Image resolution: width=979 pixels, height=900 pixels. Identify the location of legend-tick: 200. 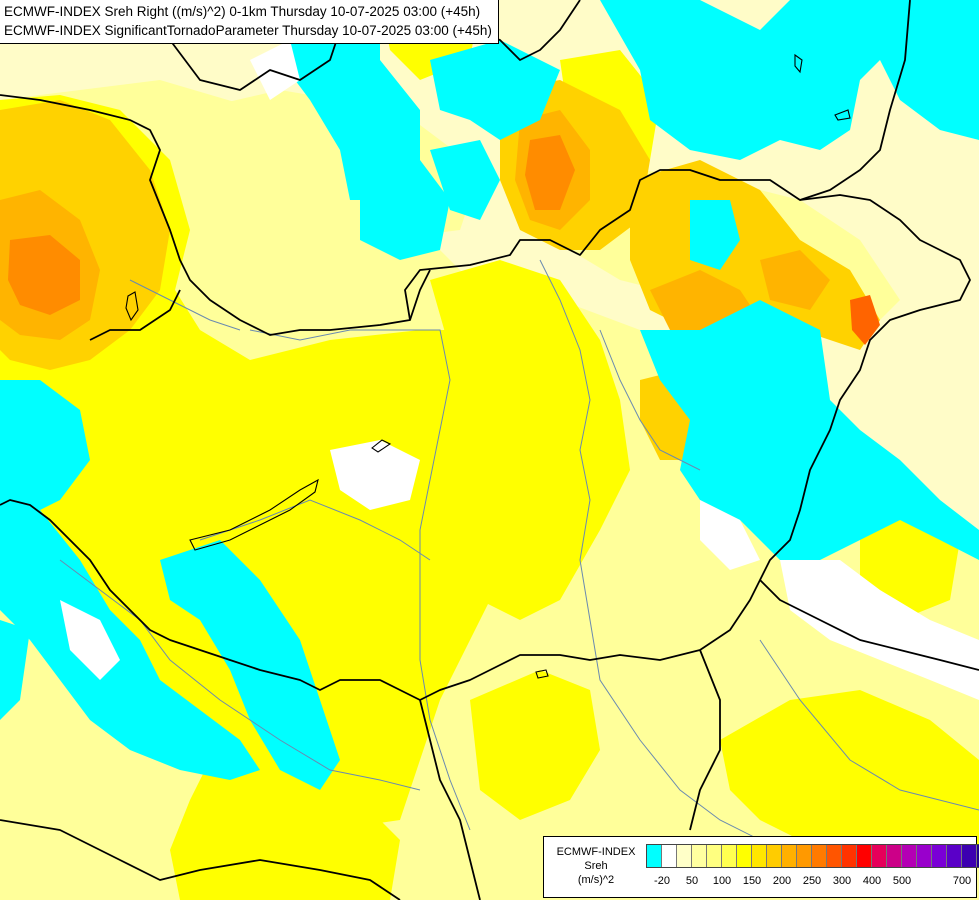
(782, 881).